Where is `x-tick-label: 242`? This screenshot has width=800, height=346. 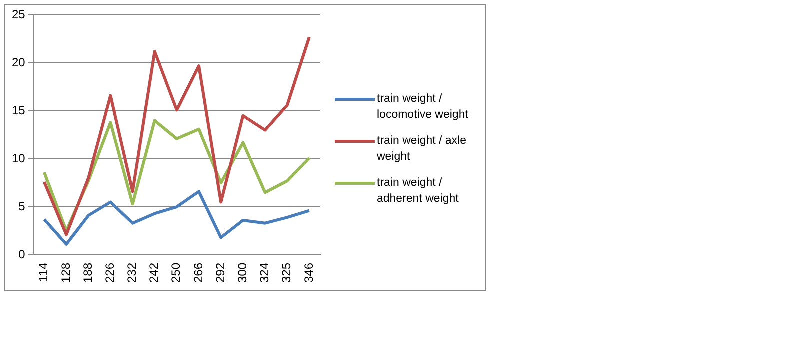 x-tick-label: 242 is located at coordinates (154, 273).